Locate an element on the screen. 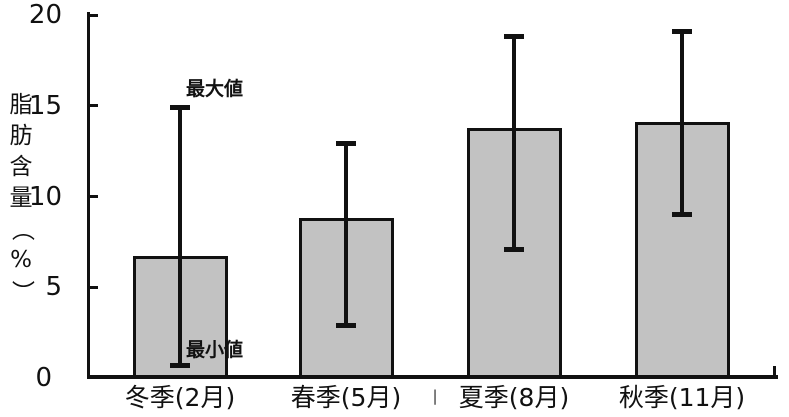 The image size is (789, 417). x-category-label: 冬季(2月) is located at coordinates (180, 397).